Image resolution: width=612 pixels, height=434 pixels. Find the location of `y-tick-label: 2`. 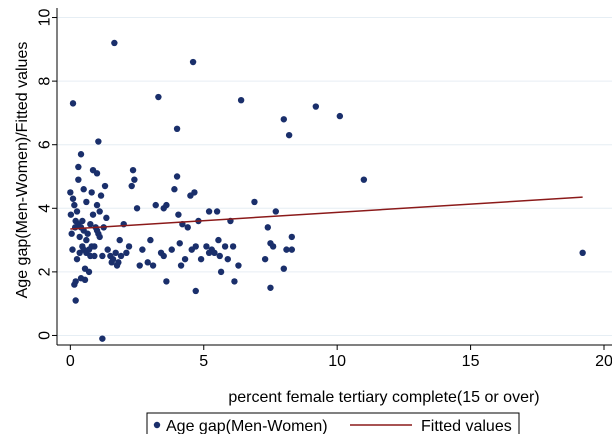

y-tick-label: 2 is located at coordinates (45, 271).